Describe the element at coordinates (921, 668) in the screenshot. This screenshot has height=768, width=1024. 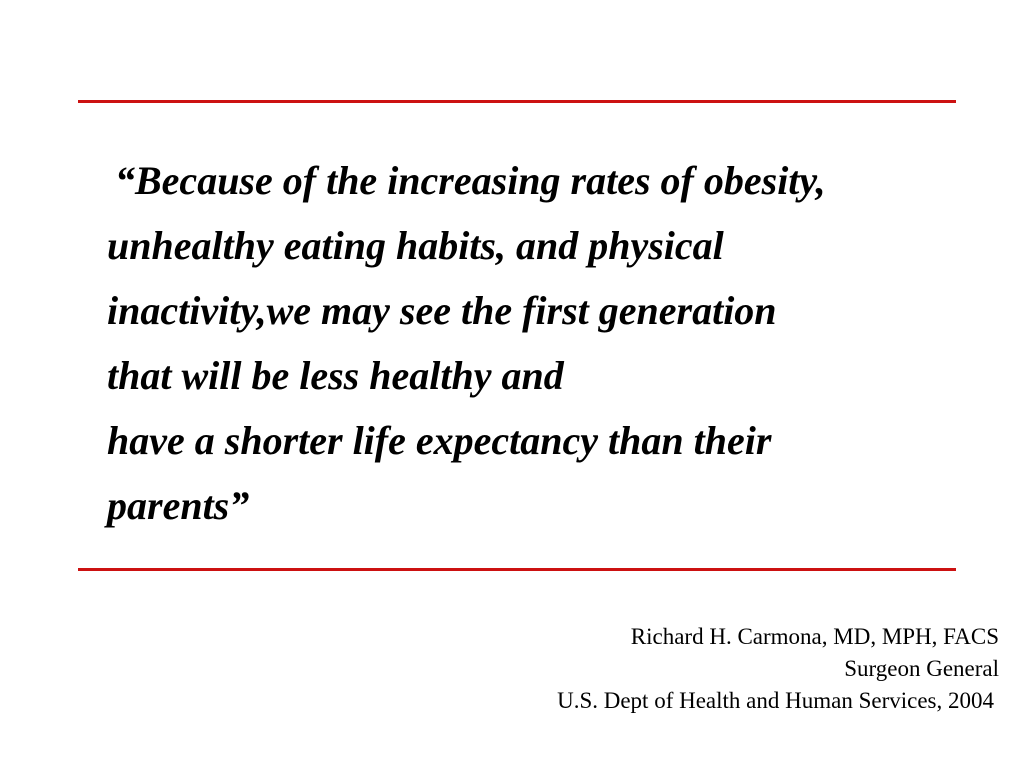
I see `author-title: Surgeon General` at that location.